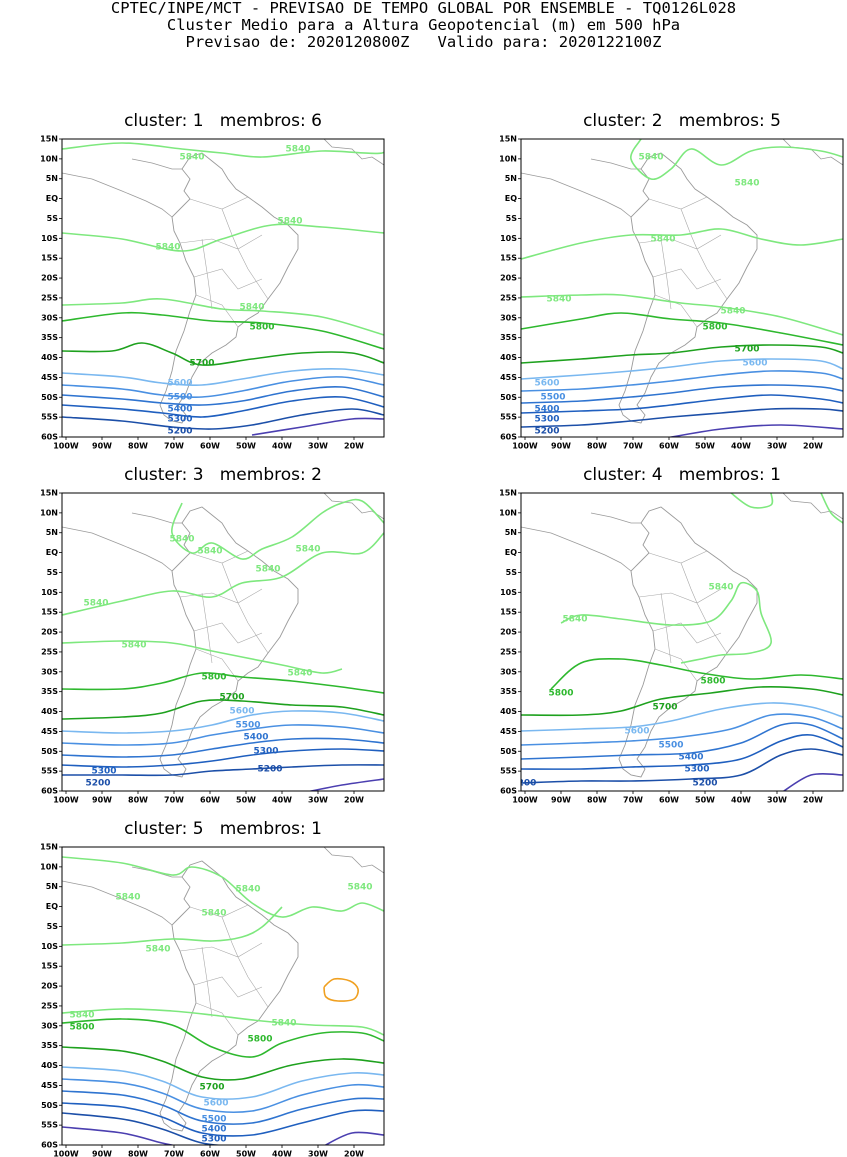 The image size is (847, 1157). I want to click on lat-tick-label: 15S, so click(49, 258).